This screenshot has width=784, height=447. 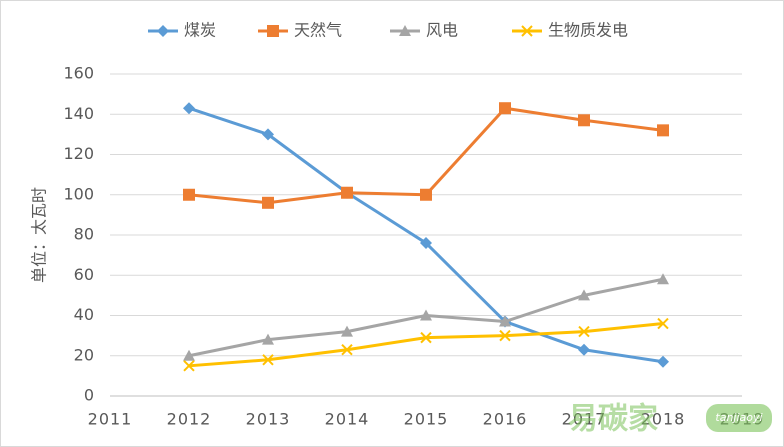 I want to click on legend-label: 生物质发电, so click(x=588, y=30).